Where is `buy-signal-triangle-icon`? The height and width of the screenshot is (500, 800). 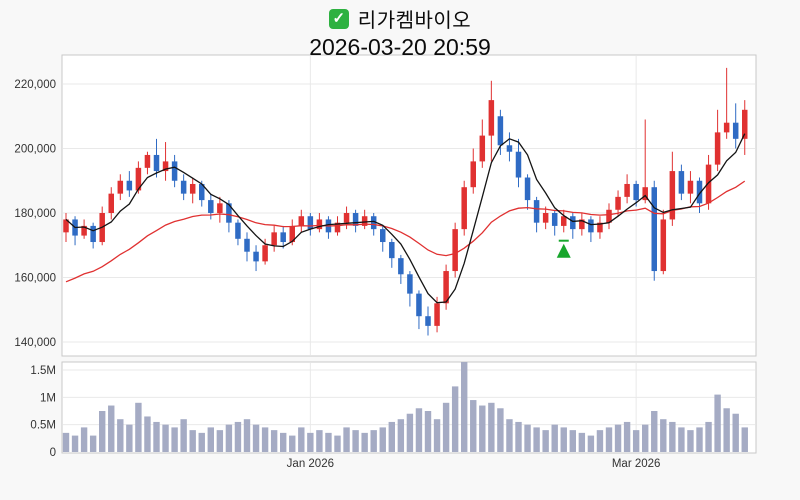 buy-signal-triangle-icon is located at coordinates (563, 248).